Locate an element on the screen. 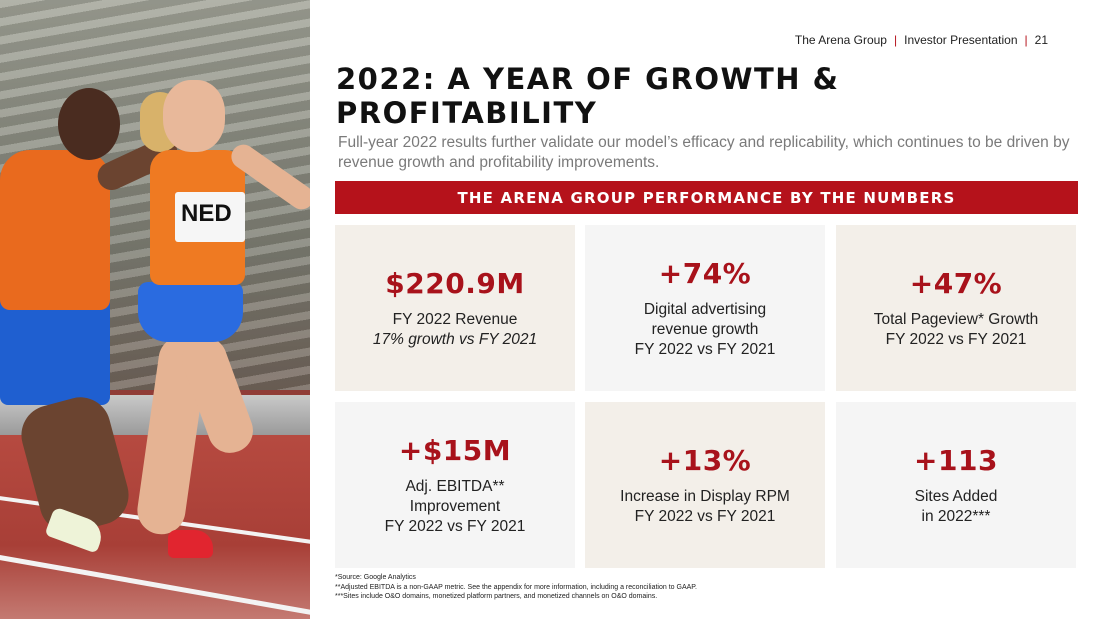 The width and height of the screenshot is (1100, 619). metric-label: Increase in Display RPM is located at coordinates (705, 496).